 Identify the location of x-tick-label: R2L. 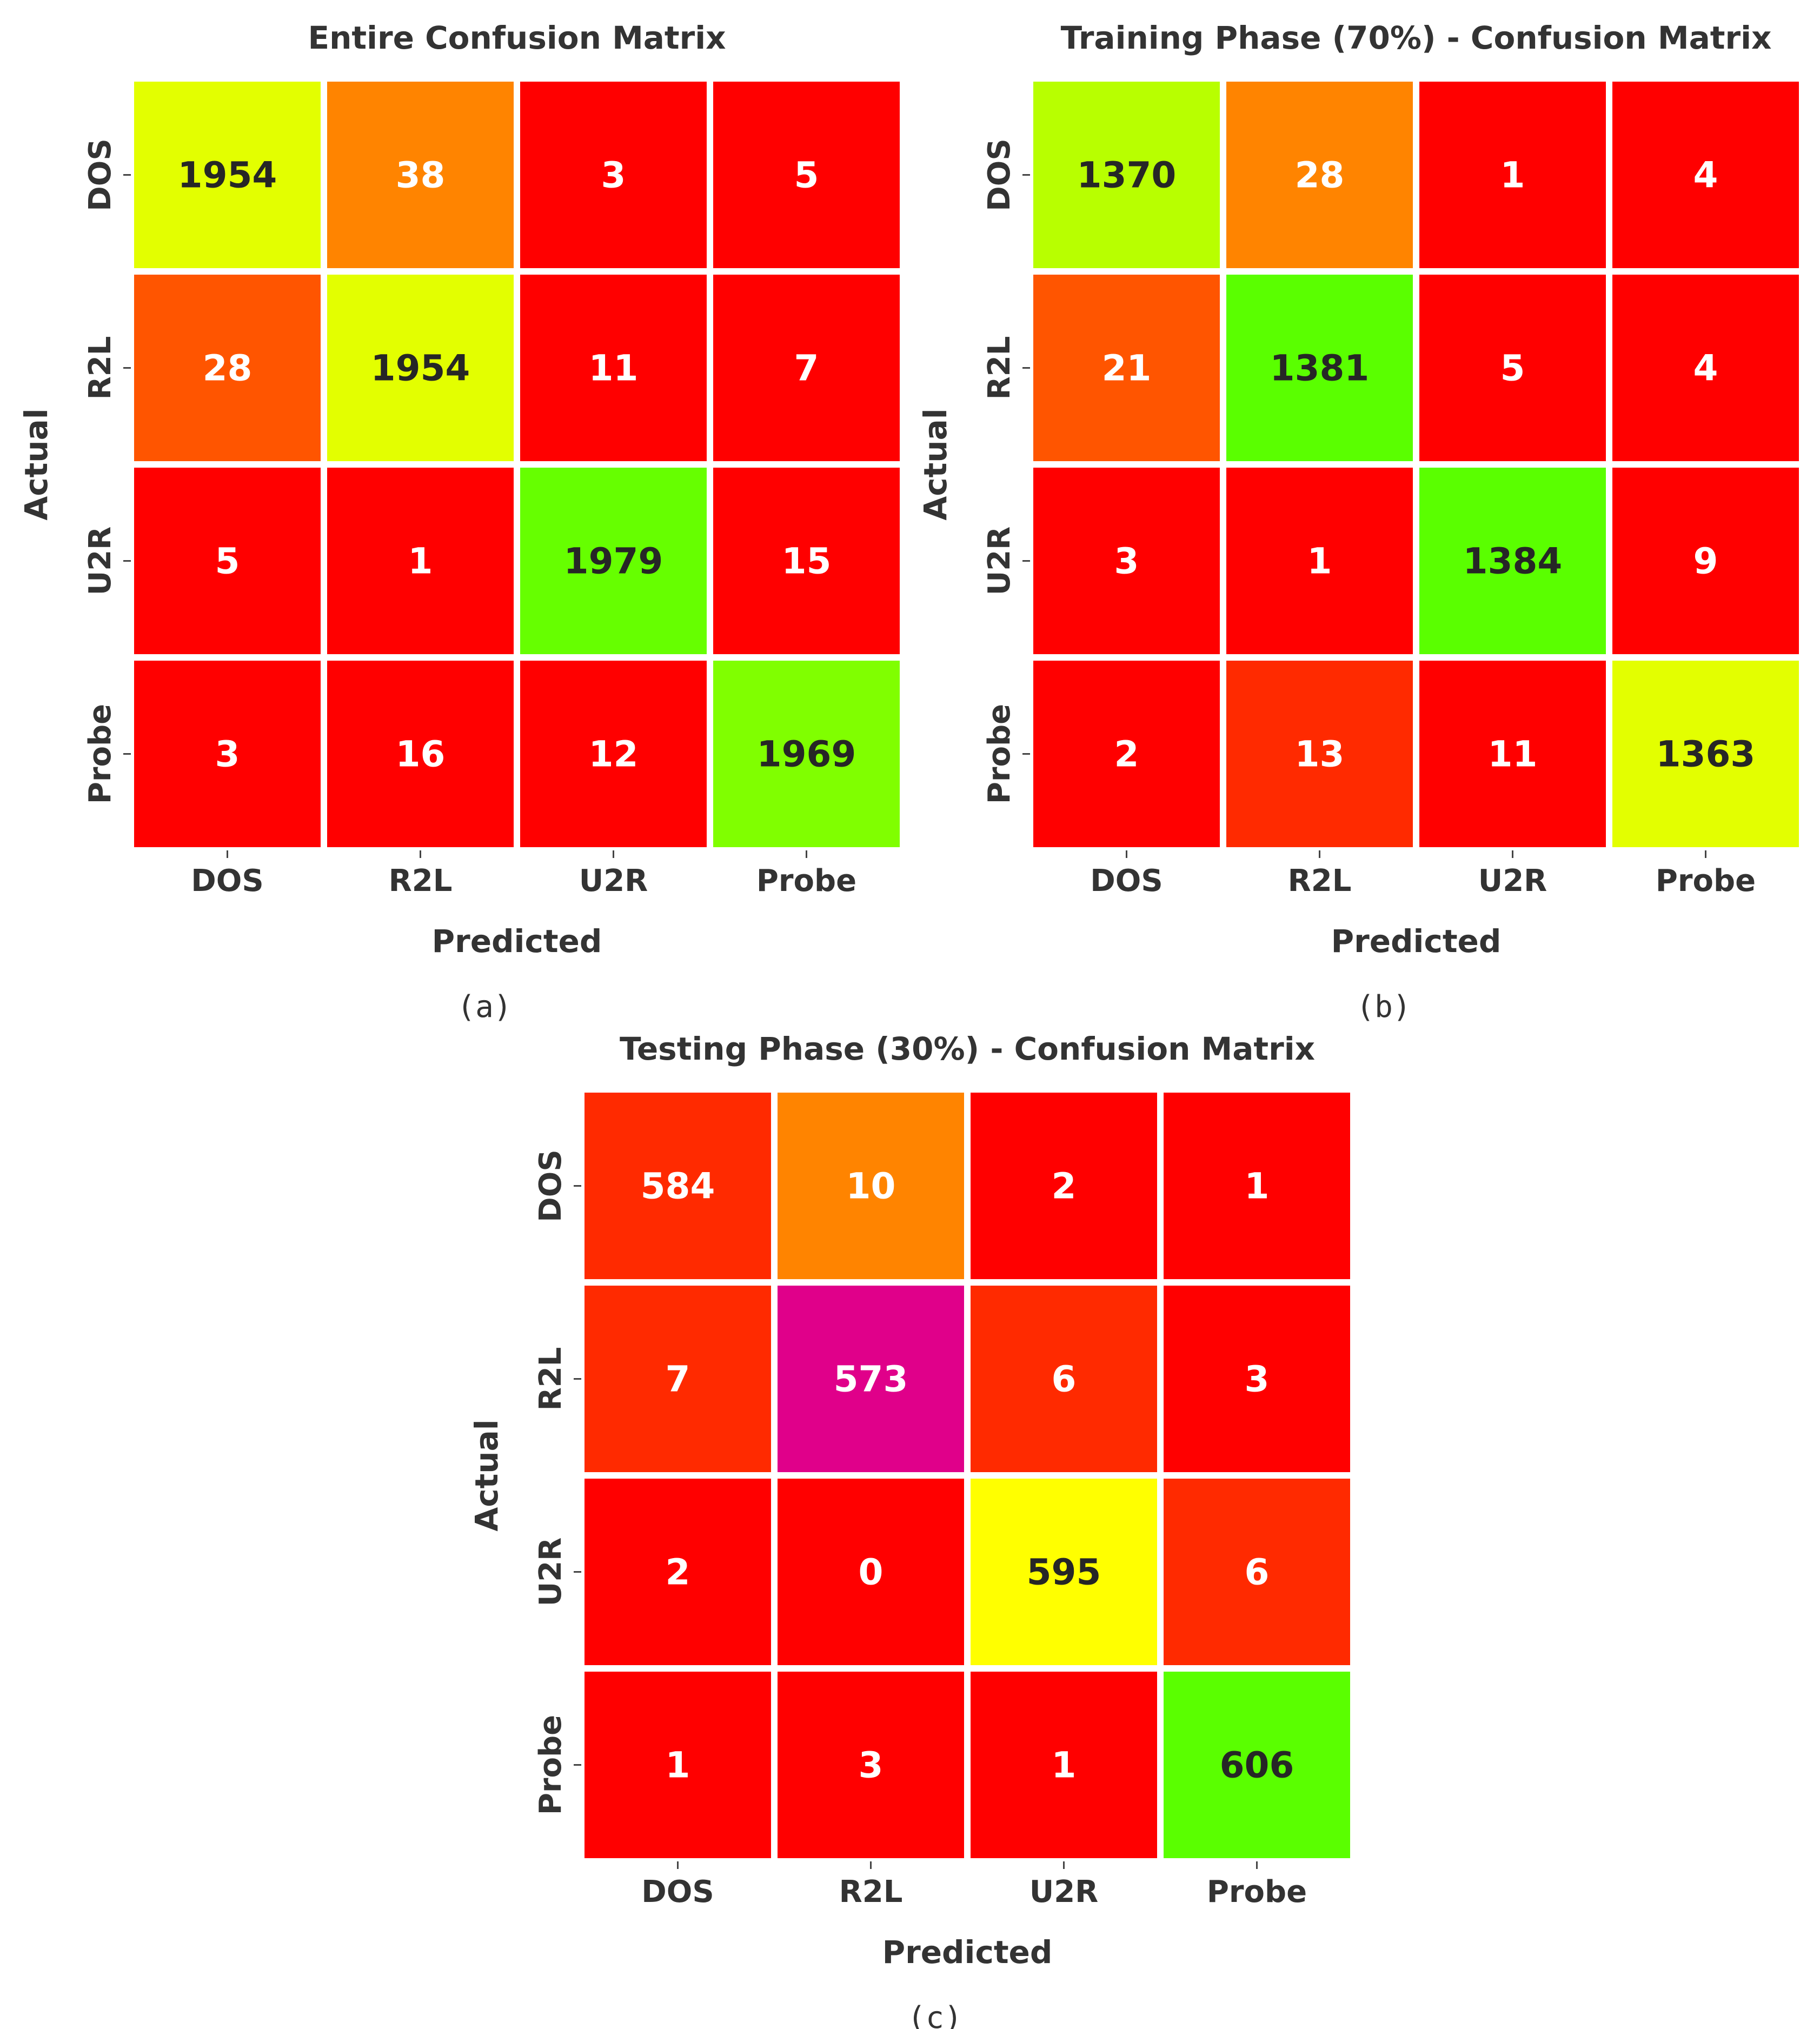
(1320, 881).